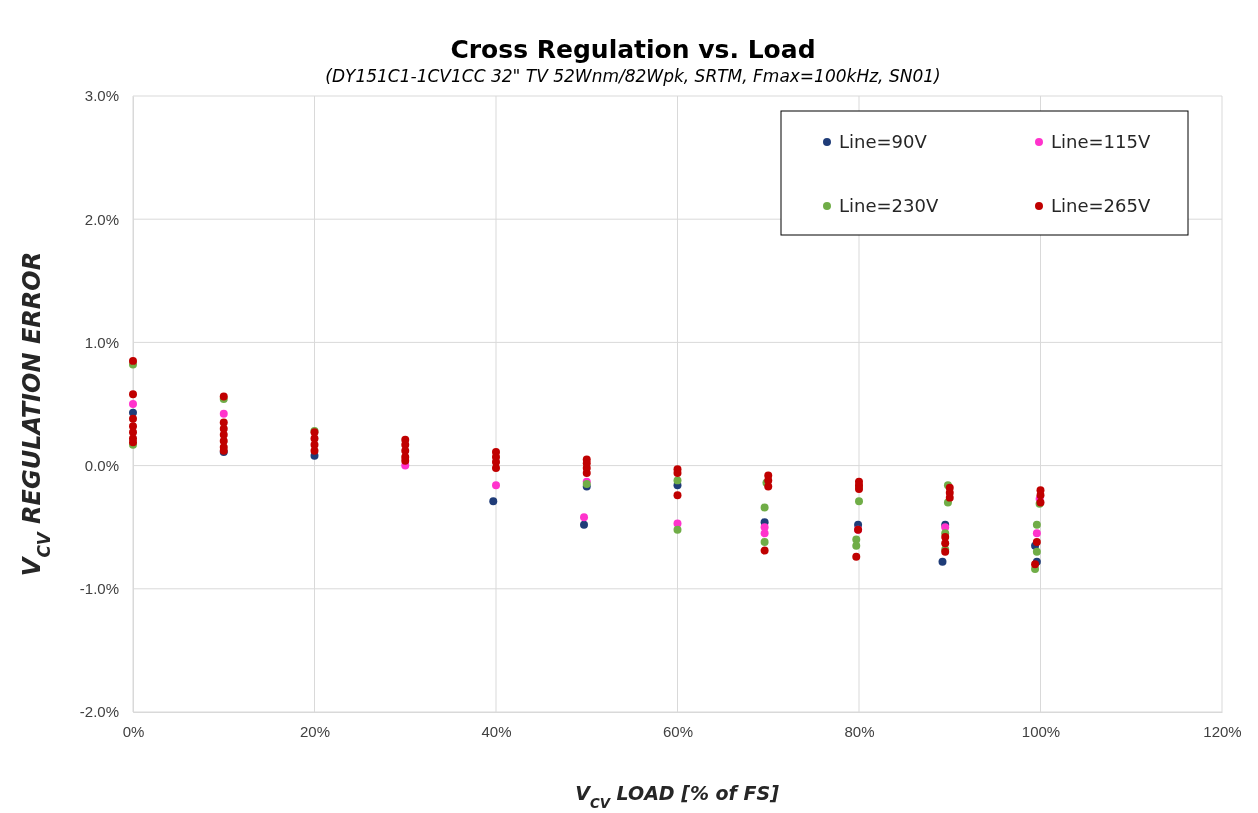 The image size is (1258, 813). Describe the element at coordinates (677, 796) in the screenshot. I see `x-axis-title: V$_{CV}$ LOAD [% of FS]` at that location.